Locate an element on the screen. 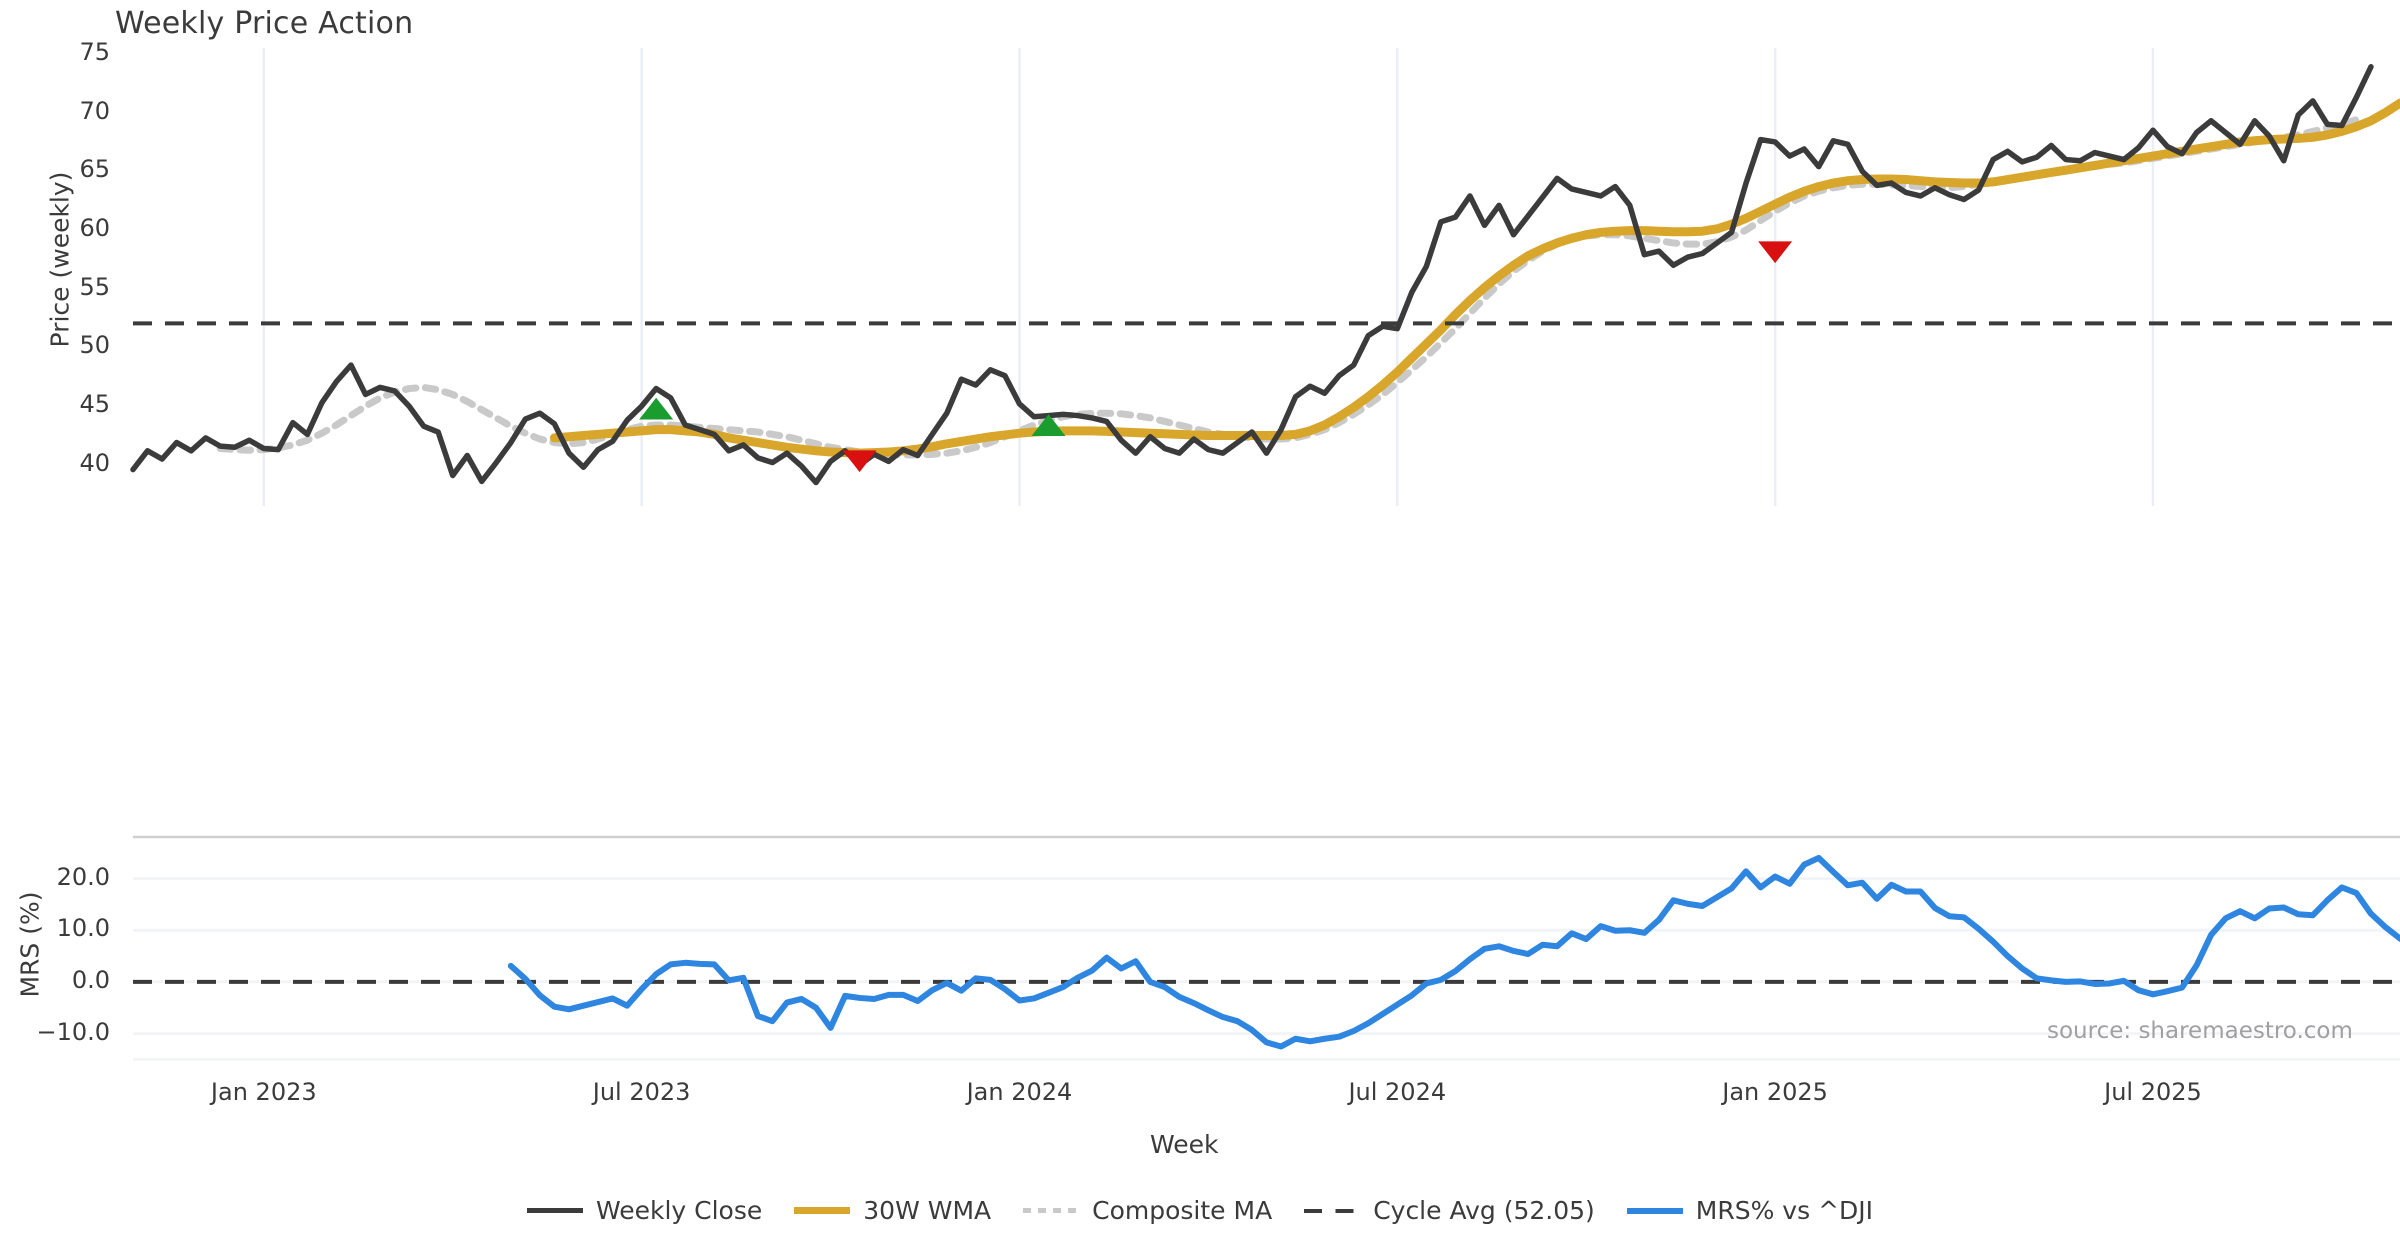 This screenshot has width=2400, height=1260. price-y-tick-70: 70 is located at coordinates (94, 110).